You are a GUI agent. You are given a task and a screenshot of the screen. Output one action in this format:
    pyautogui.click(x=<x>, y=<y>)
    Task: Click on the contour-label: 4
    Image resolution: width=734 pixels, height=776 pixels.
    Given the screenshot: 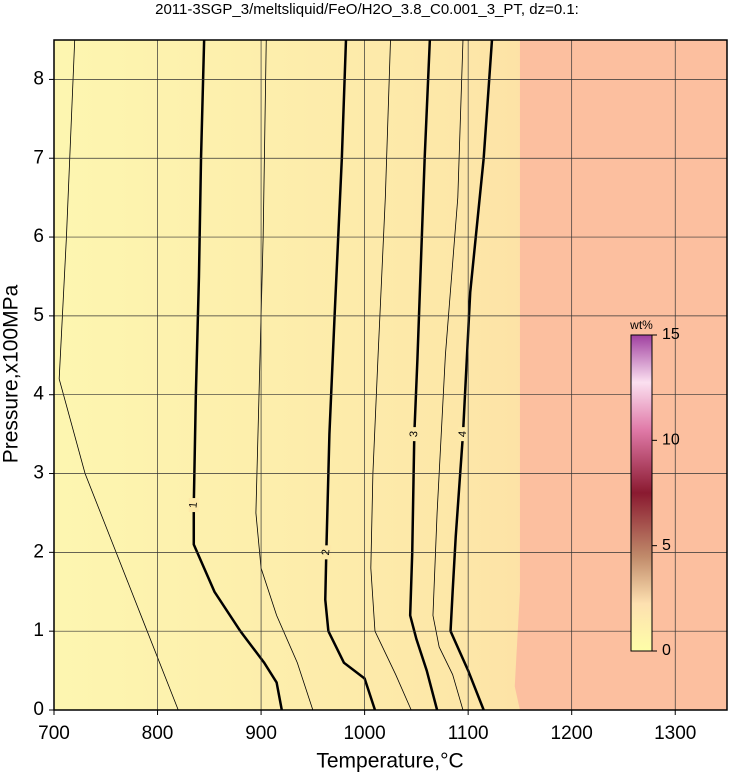 What is the action you would take?
    pyautogui.click(x=463, y=434)
    